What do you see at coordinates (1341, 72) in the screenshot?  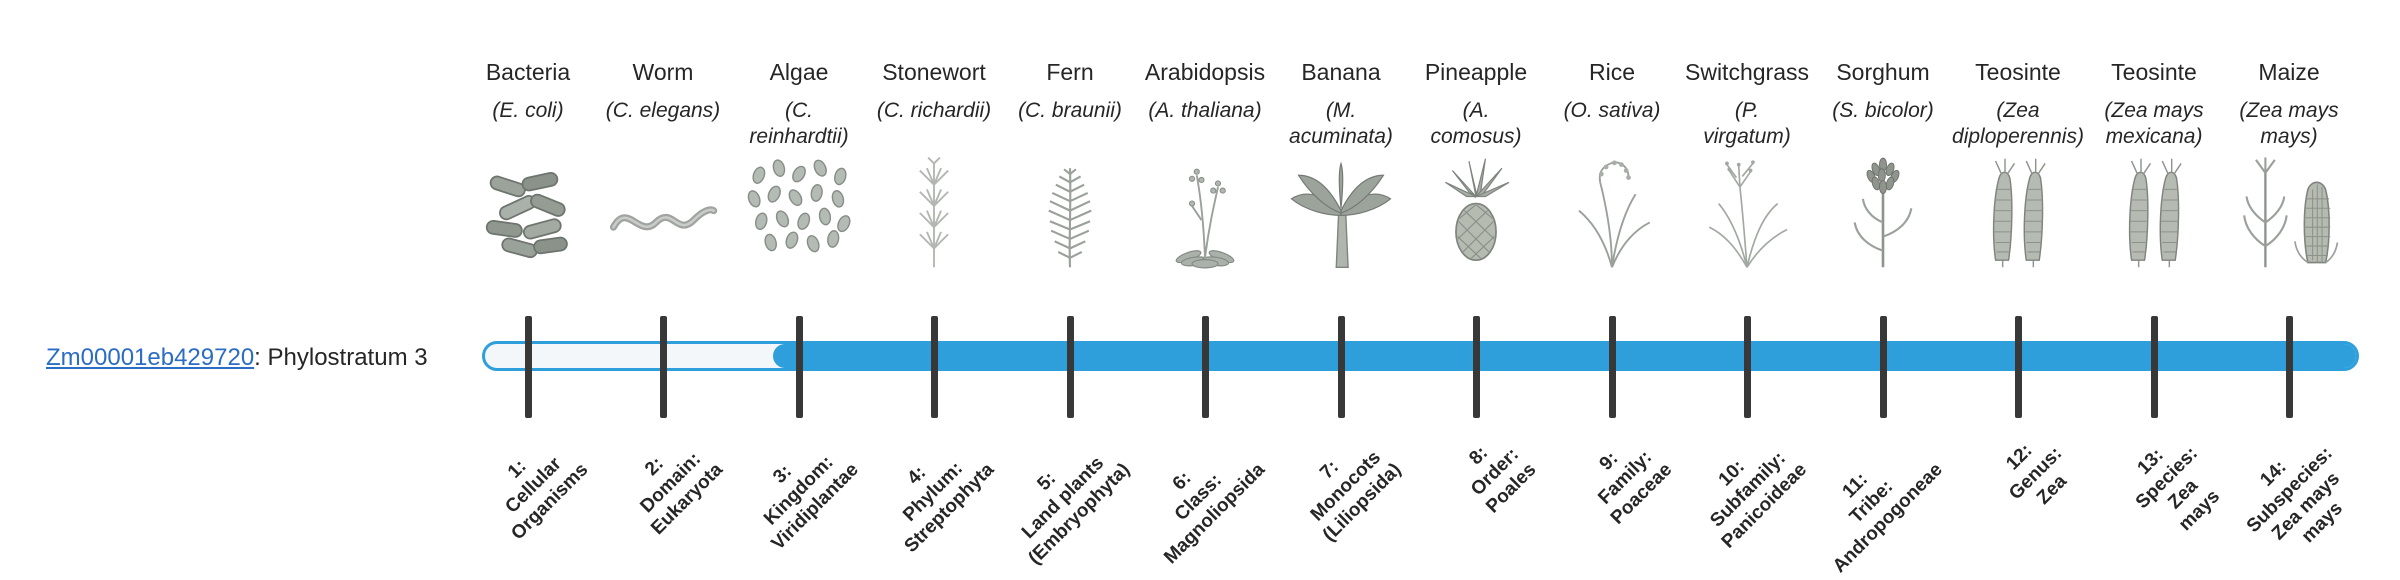 I see `organism-common-name: Banana` at bounding box center [1341, 72].